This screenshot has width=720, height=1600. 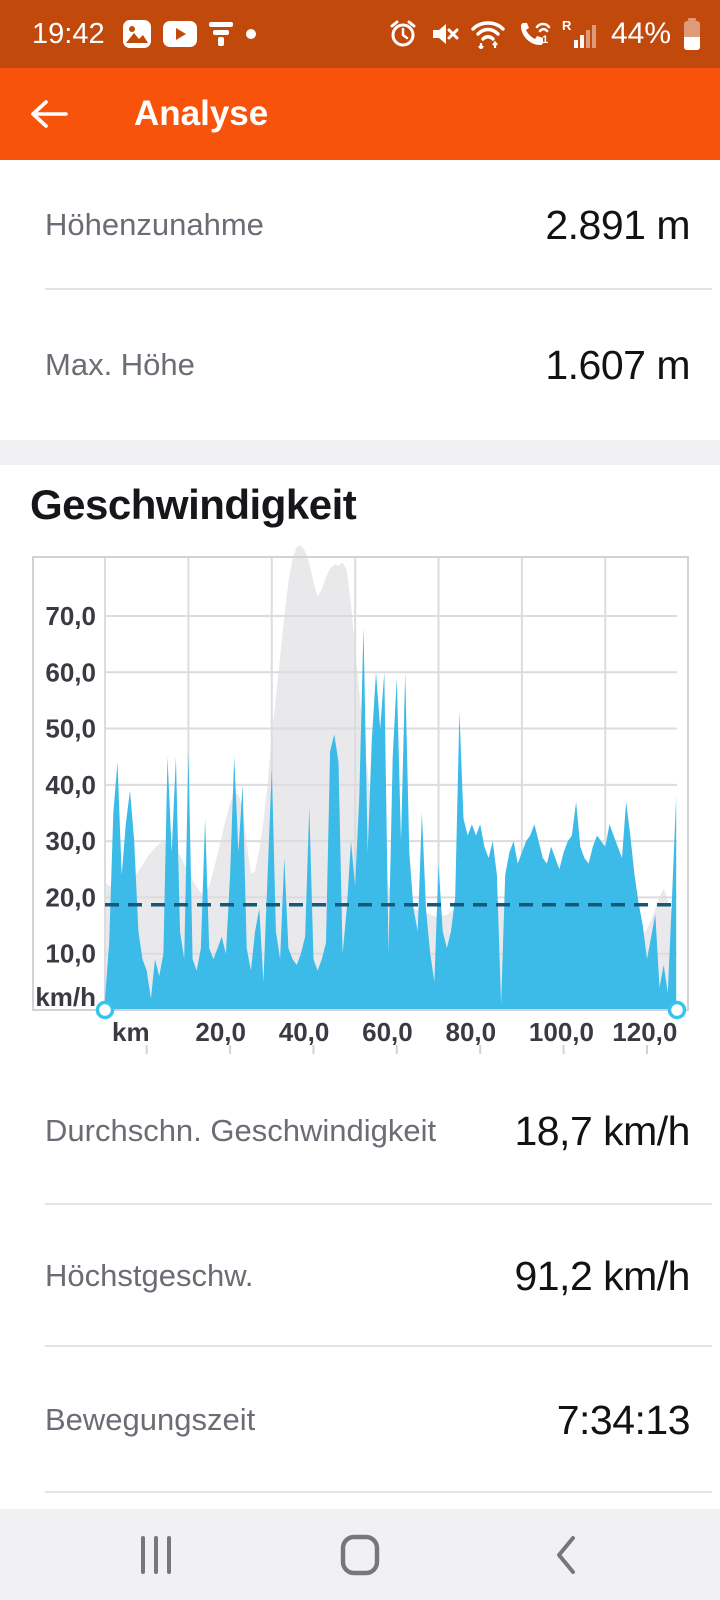 I want to click on y-axis-unit: km/h, so click(x=65, y=997).